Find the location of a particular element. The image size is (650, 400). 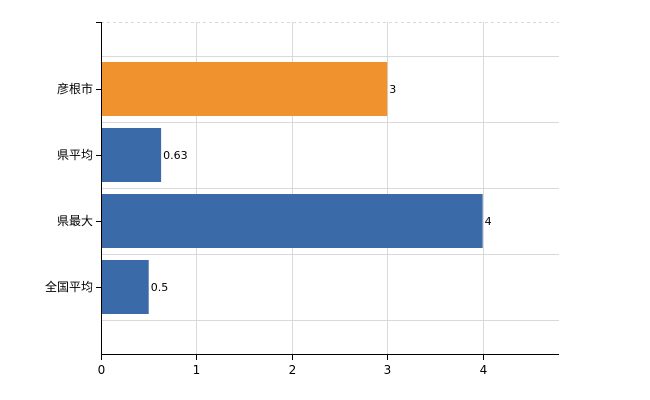

x-tick-label-3: 3 is located at coordinates (388, 370).